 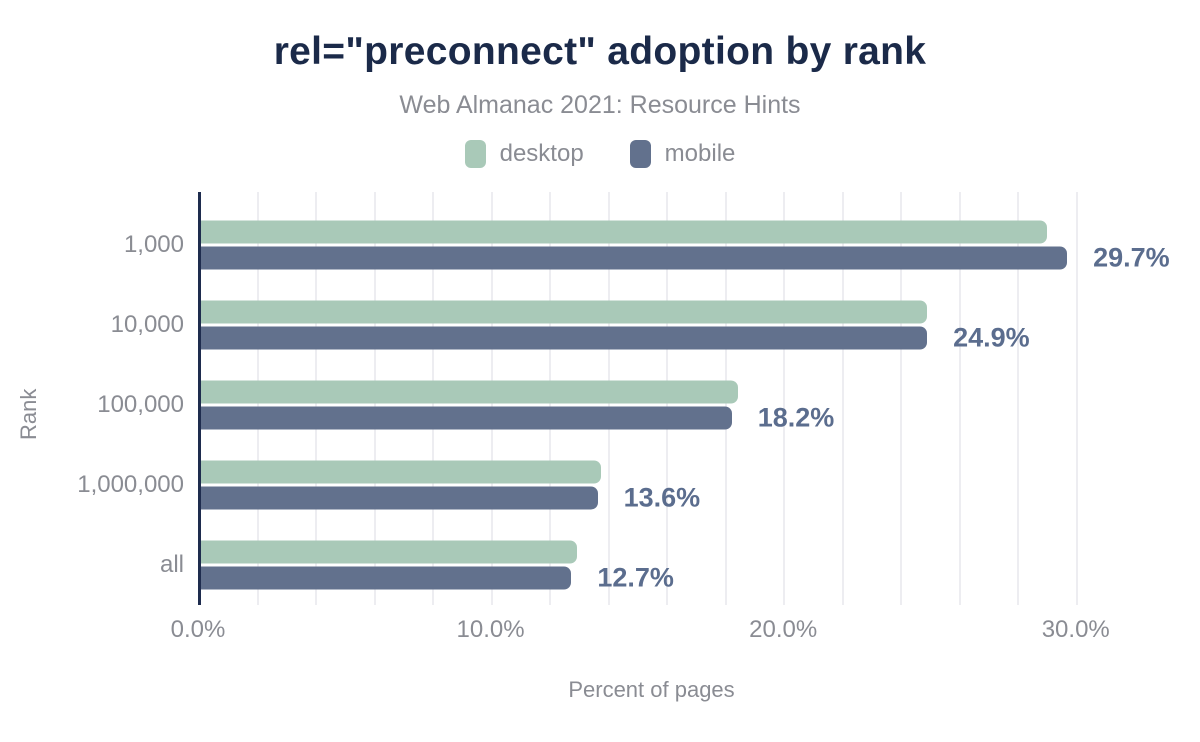 I want to click on value-label: 18.2%, so click(x=796, y=417).